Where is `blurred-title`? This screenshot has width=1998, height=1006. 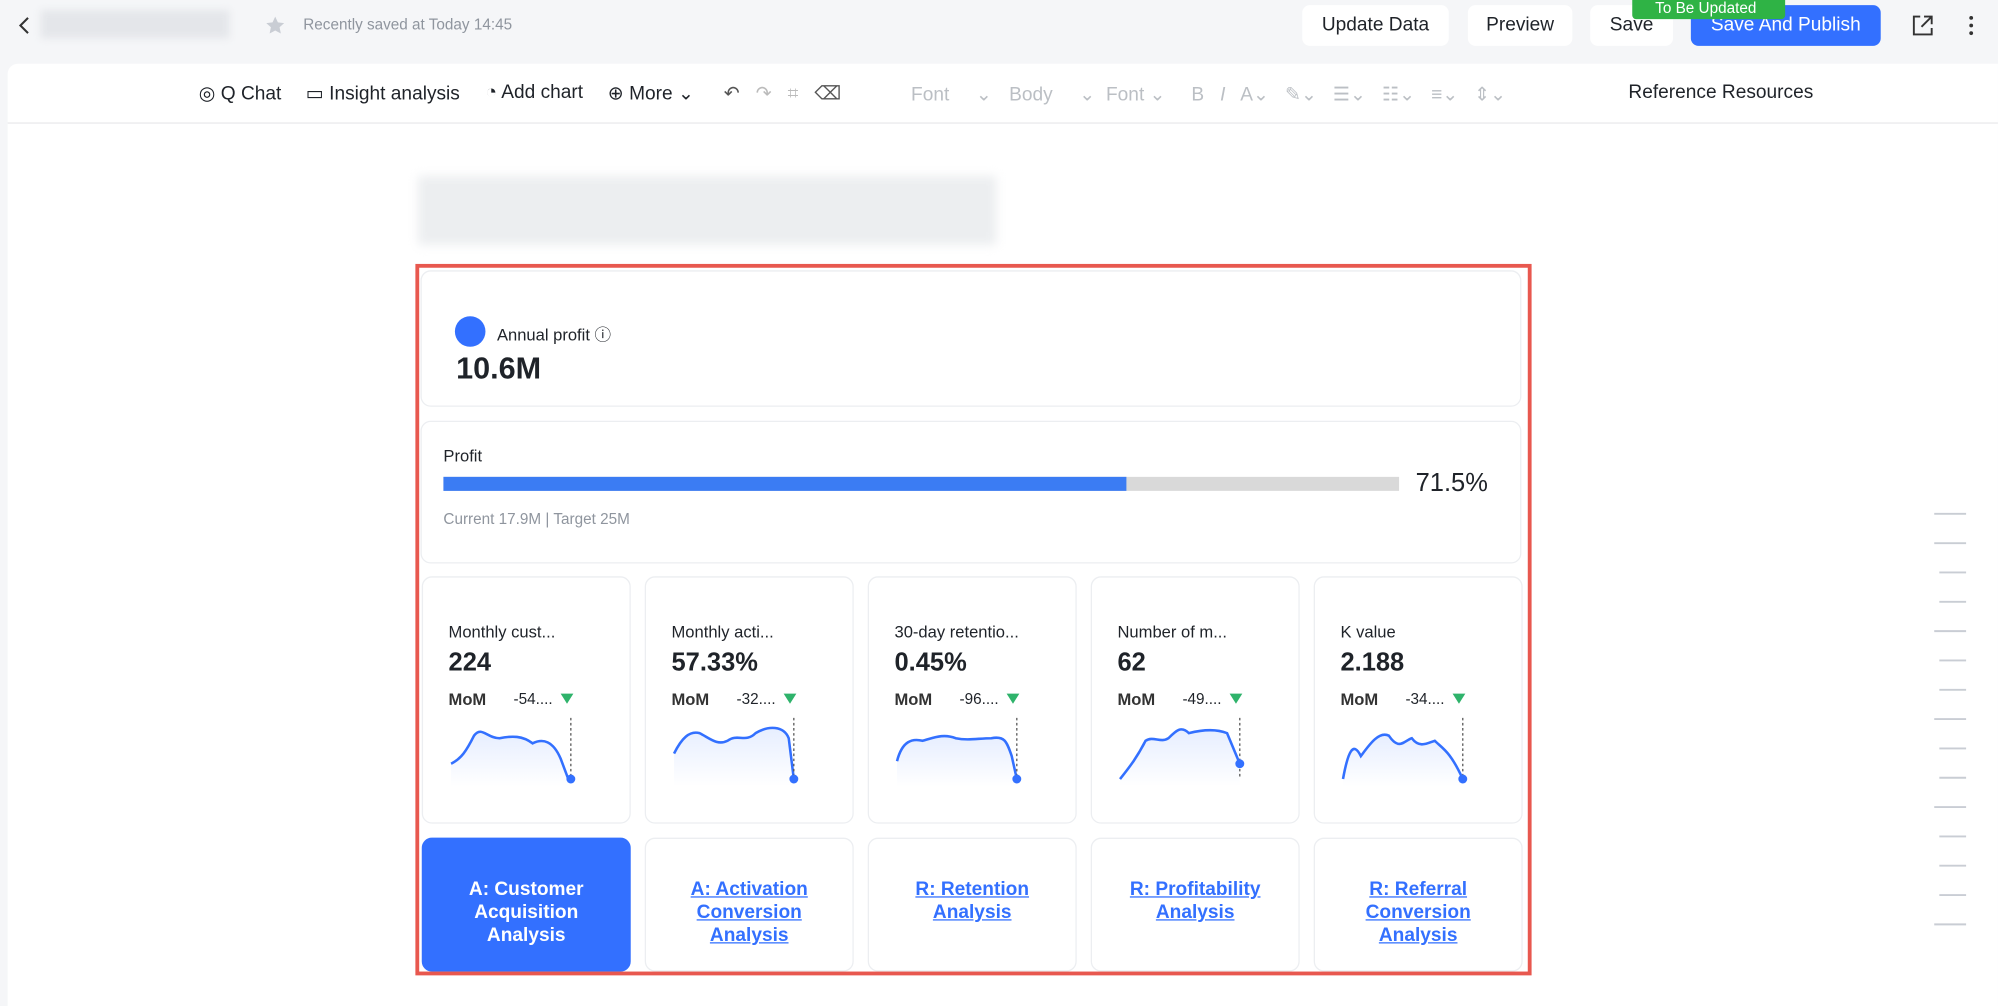
blurred-title is located at coordinates (135, 24).